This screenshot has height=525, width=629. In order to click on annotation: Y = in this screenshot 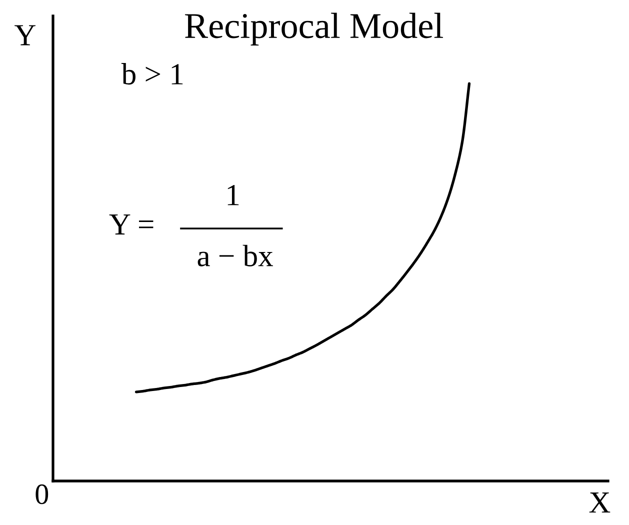, I will do `click(131, 224)`.